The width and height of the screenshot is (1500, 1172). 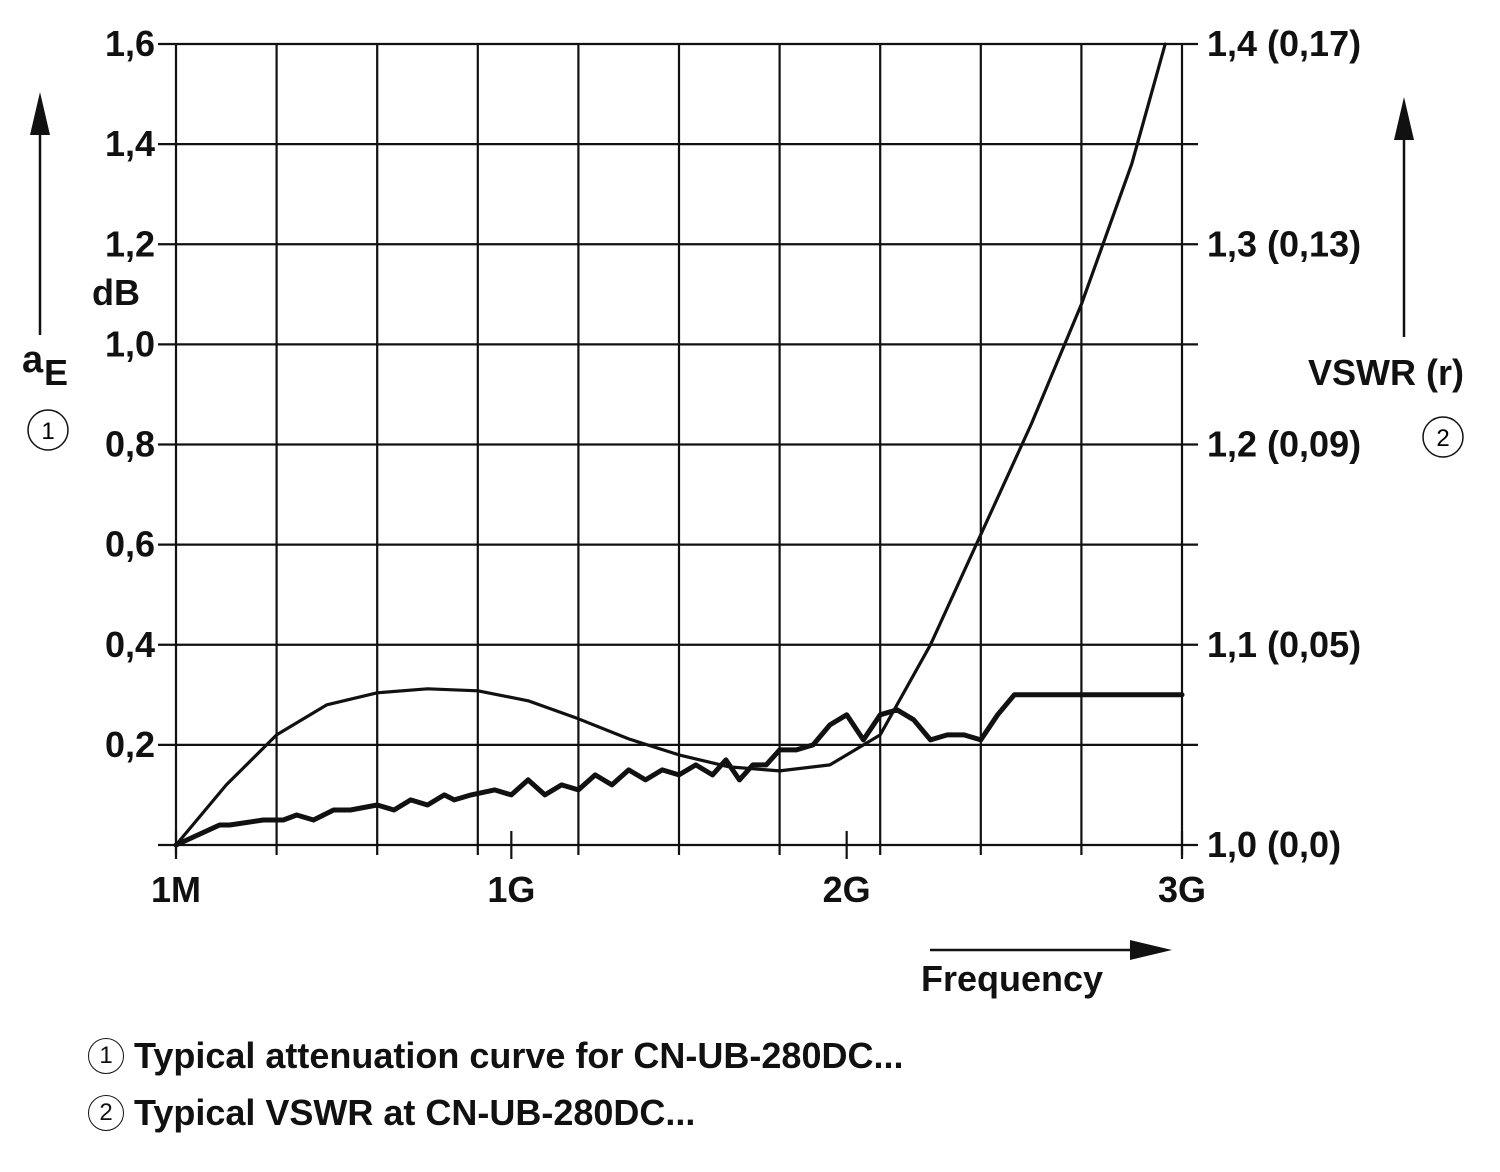 What do you see at coordinates (511, 889) in the screenshot?
I see `x-tick-label: 1G` at bounding box center [511, 889].